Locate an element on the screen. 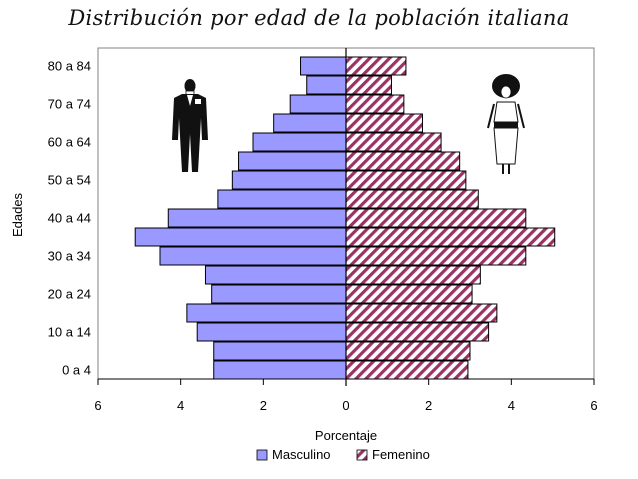 Image resolution: width=638 pixels, height=479 pixels. y-tick-label: 0 a 4 is located at coordinates (76, 370).